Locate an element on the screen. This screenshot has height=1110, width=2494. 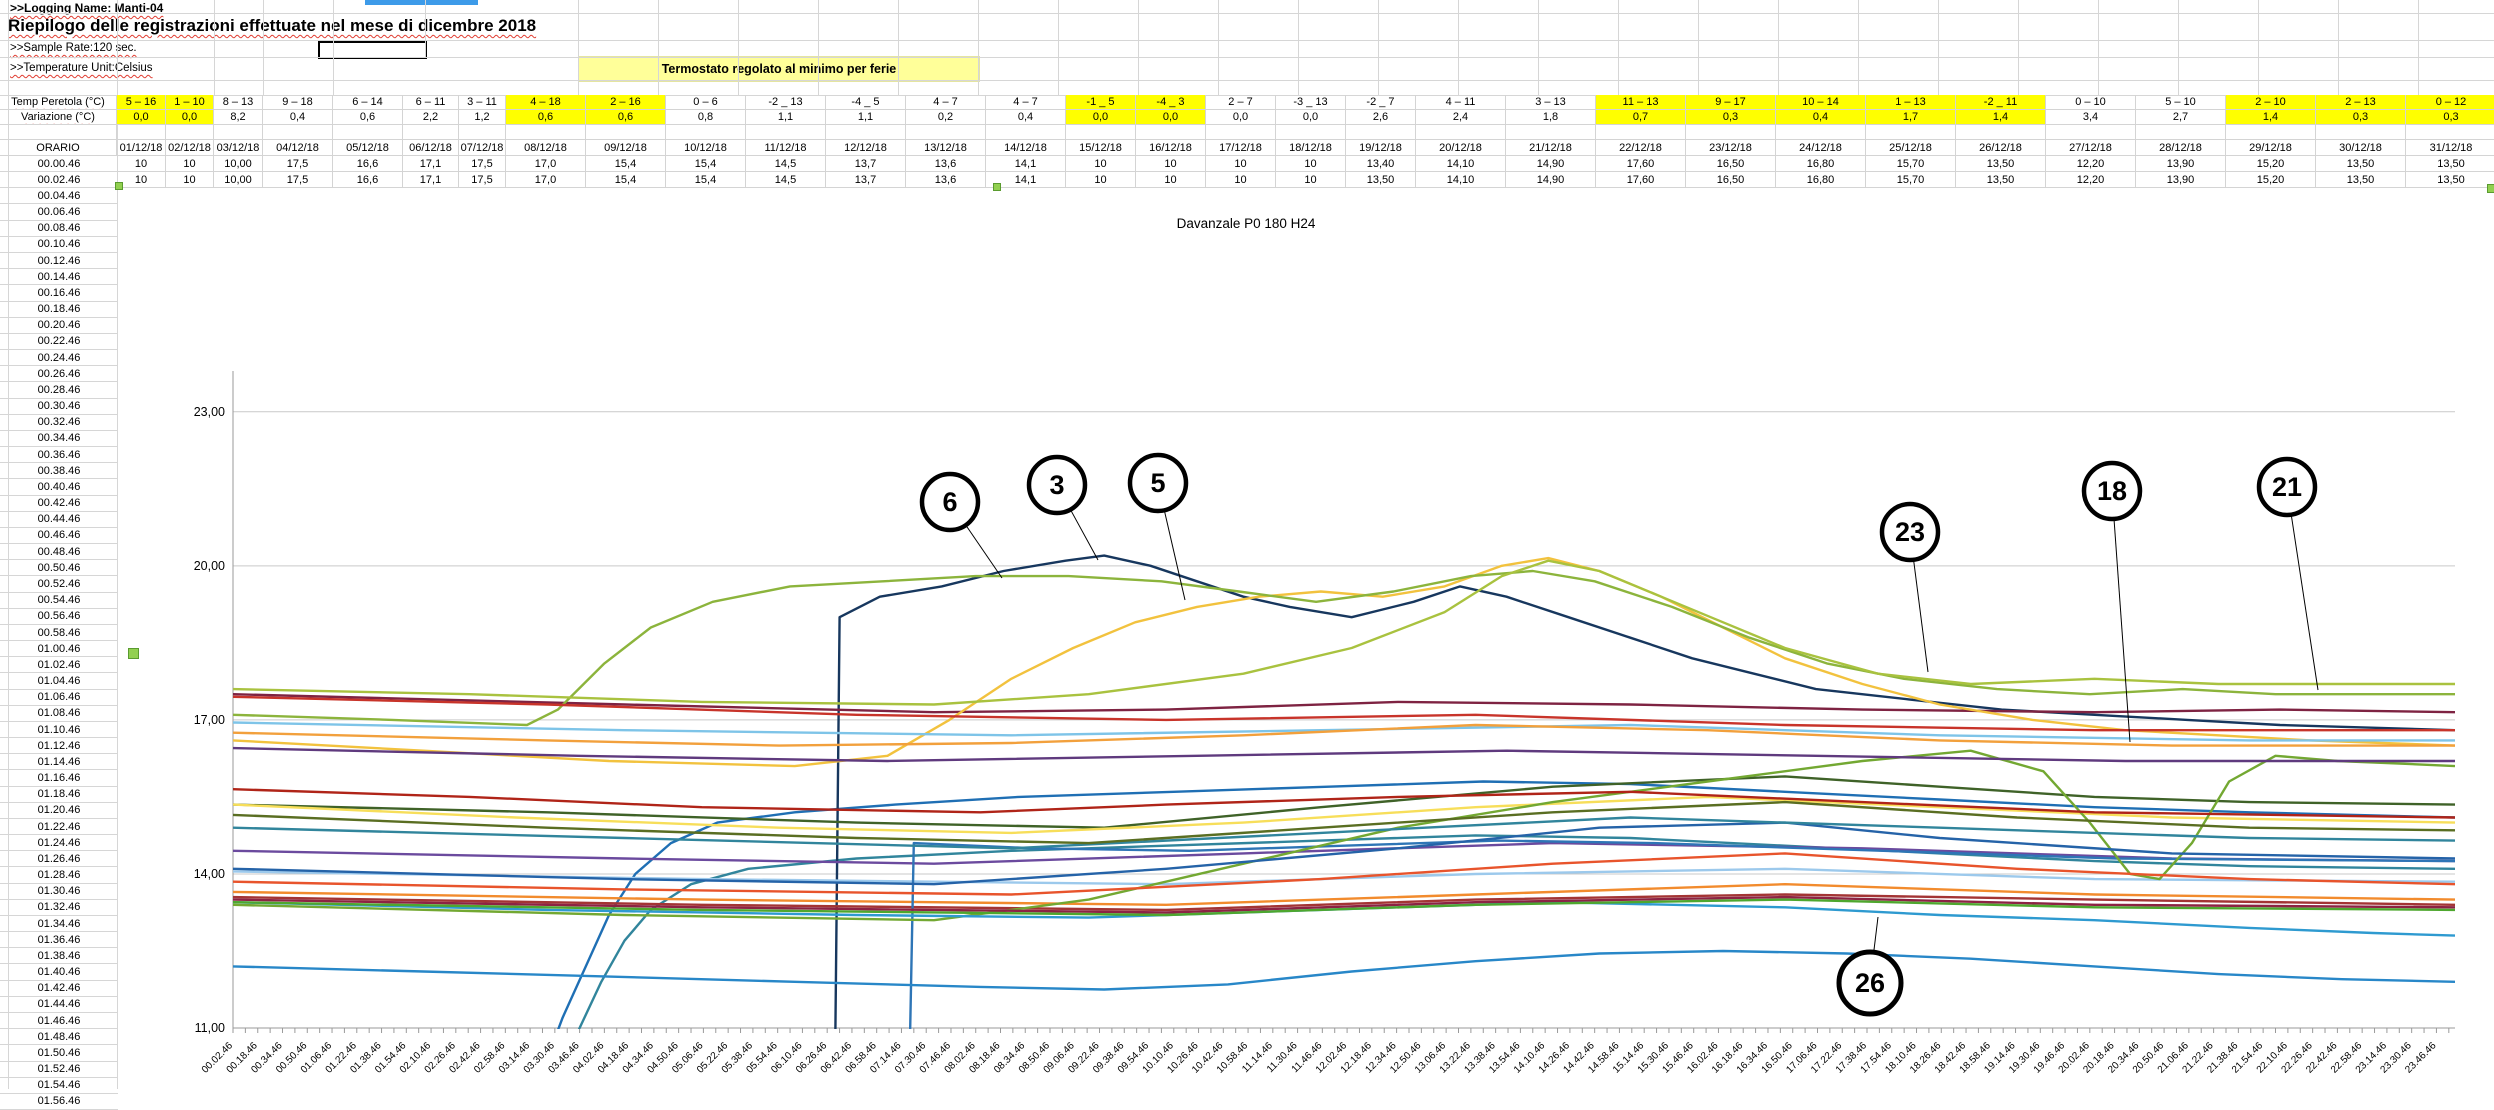
variation-cell: 8,2 is located at coordinates (238, 117).